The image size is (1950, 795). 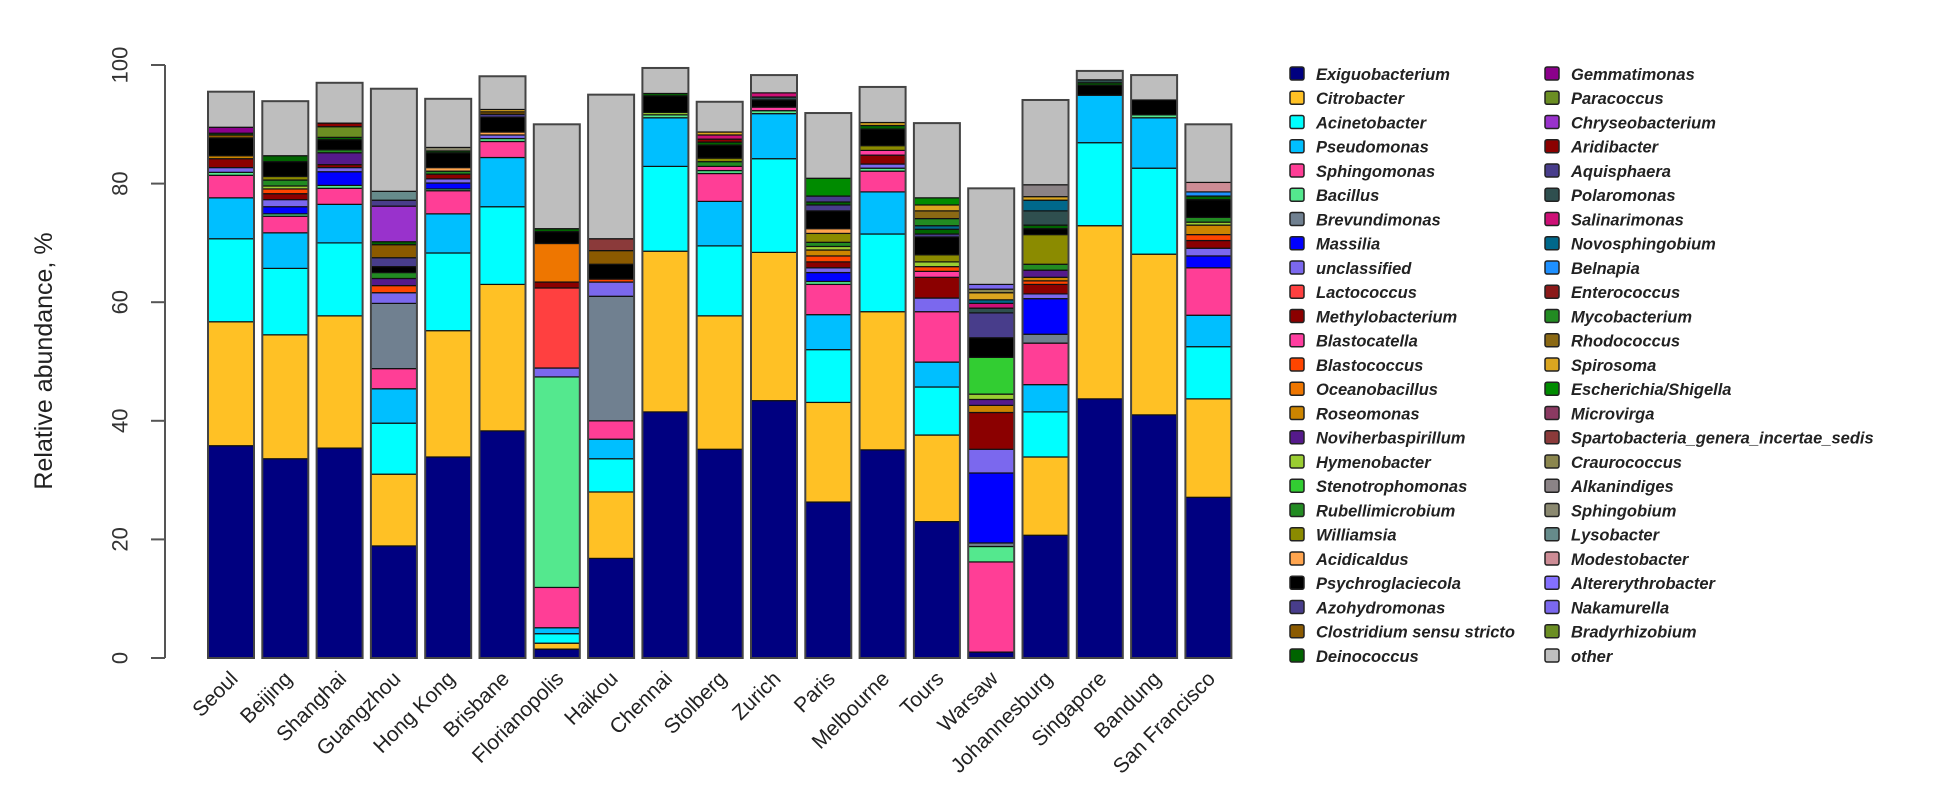 What do you see at coordinates (1375, 172) in the screenshot?
I see `legend-label: Sphingomonas` at bounding box center [1375, 172].